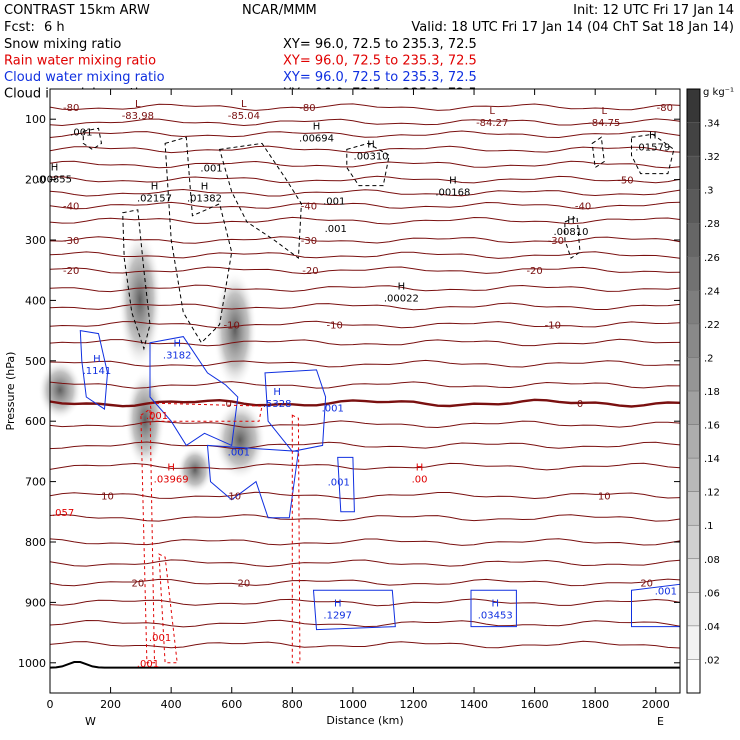  Describe the element at coordinates (80, 61) in the screenshot. I see `field-name: Rain water mixing ratio` at that location.